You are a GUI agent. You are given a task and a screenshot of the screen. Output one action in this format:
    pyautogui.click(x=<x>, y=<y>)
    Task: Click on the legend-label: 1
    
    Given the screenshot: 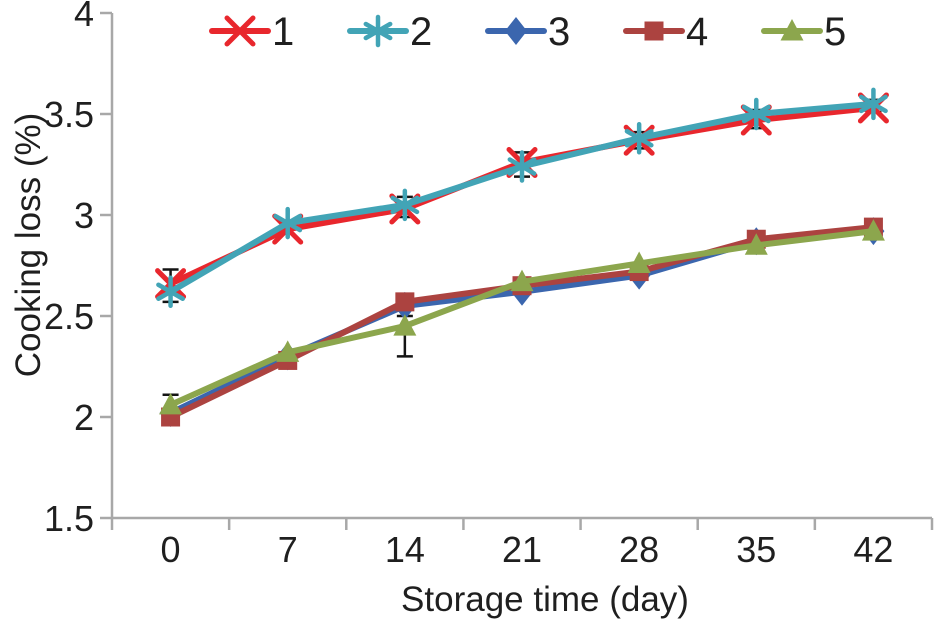 What is the action you would take?
    pyautogui.click(x=283, y=32)
    